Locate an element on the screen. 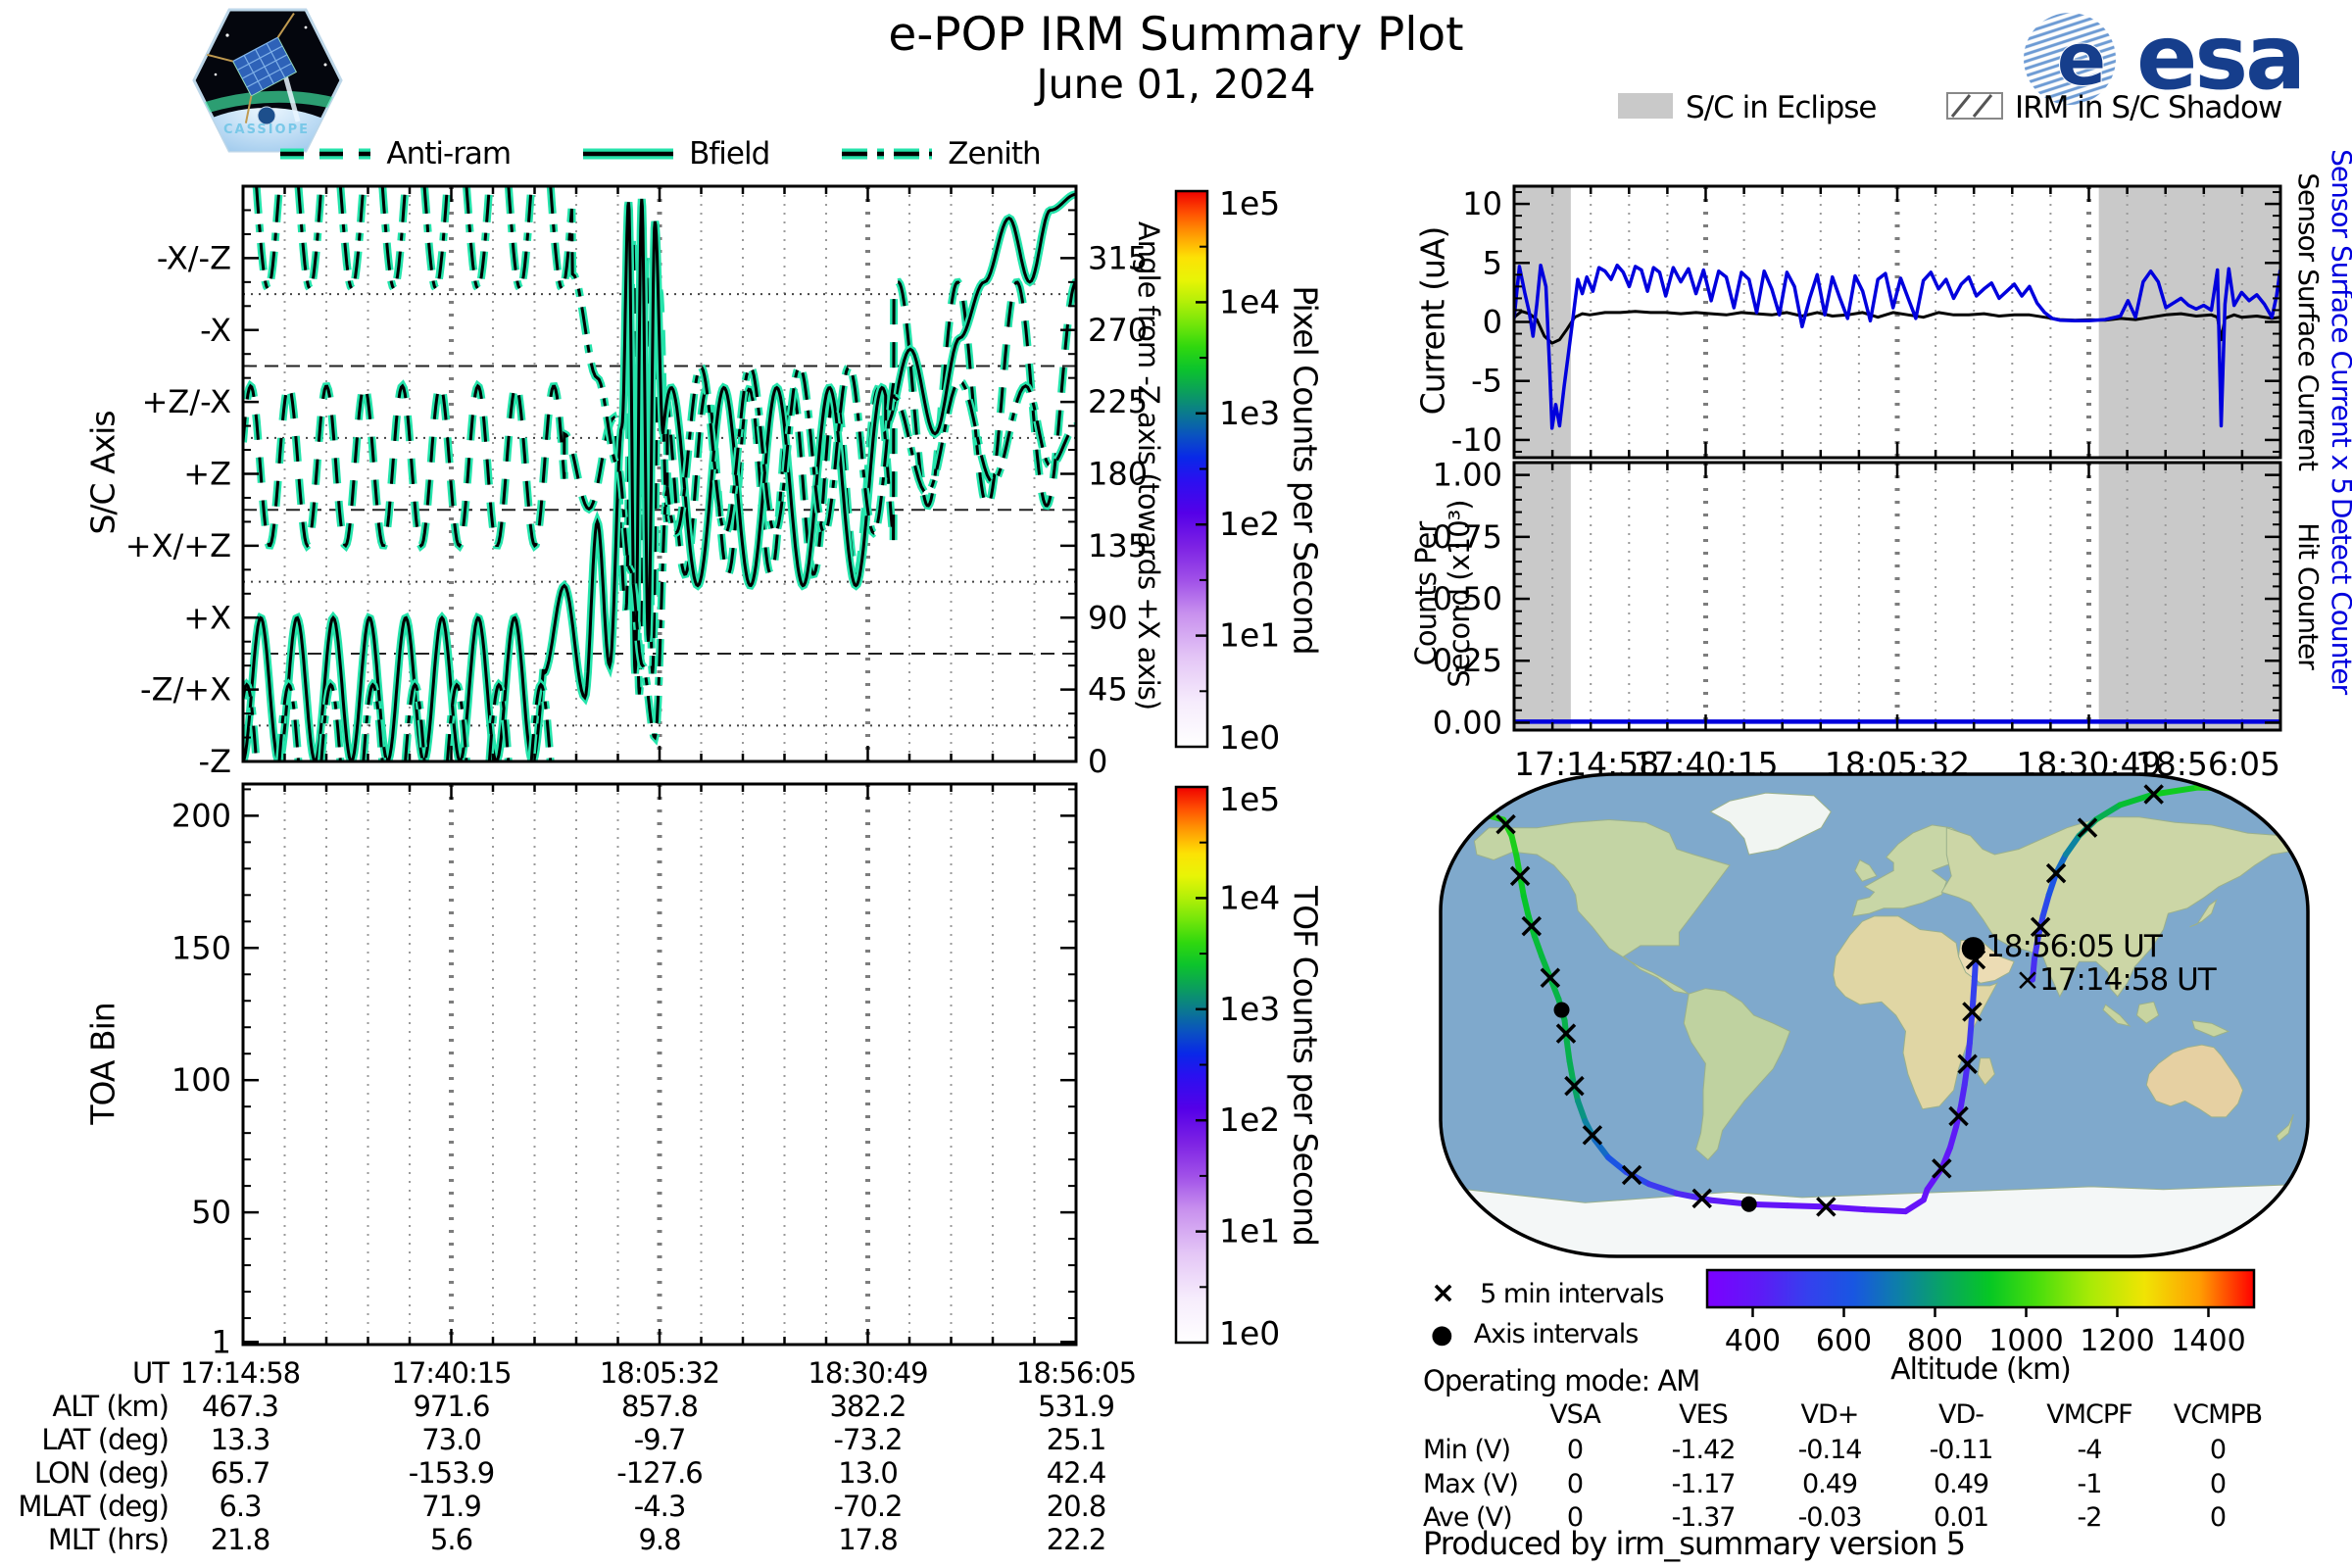 The width and height of the screenshot is (2352, 1568). eclipse-swatch-icon is located at coordinates (1645, 106).